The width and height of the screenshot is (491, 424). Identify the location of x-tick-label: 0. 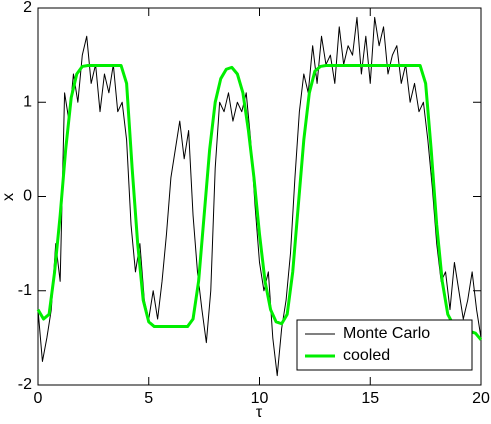
(38, 398).